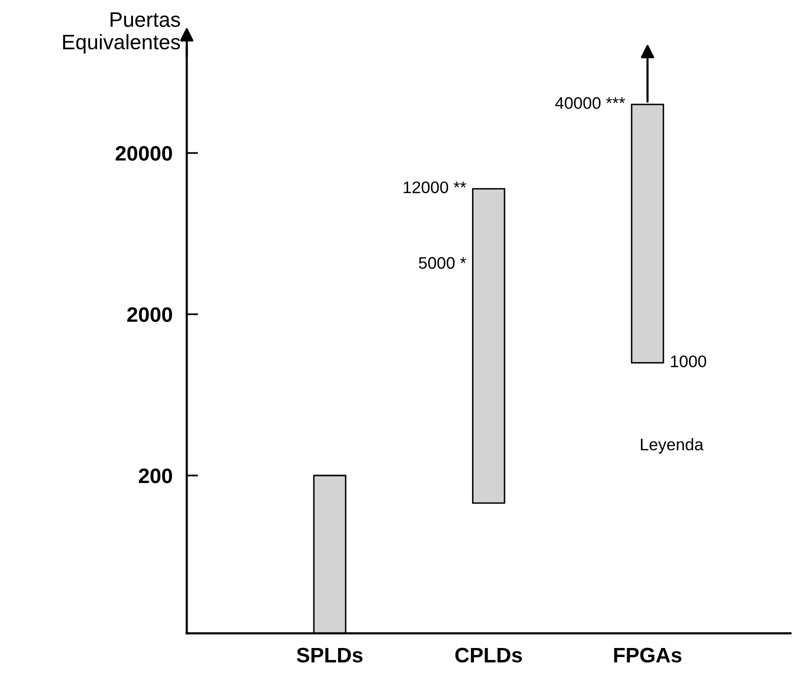 This screenshot has width=805, height=681. What do you see at coordinates (442, 263) in the screenshot?
I see `annotation: 5000 *` at bounding box center [442, 263].